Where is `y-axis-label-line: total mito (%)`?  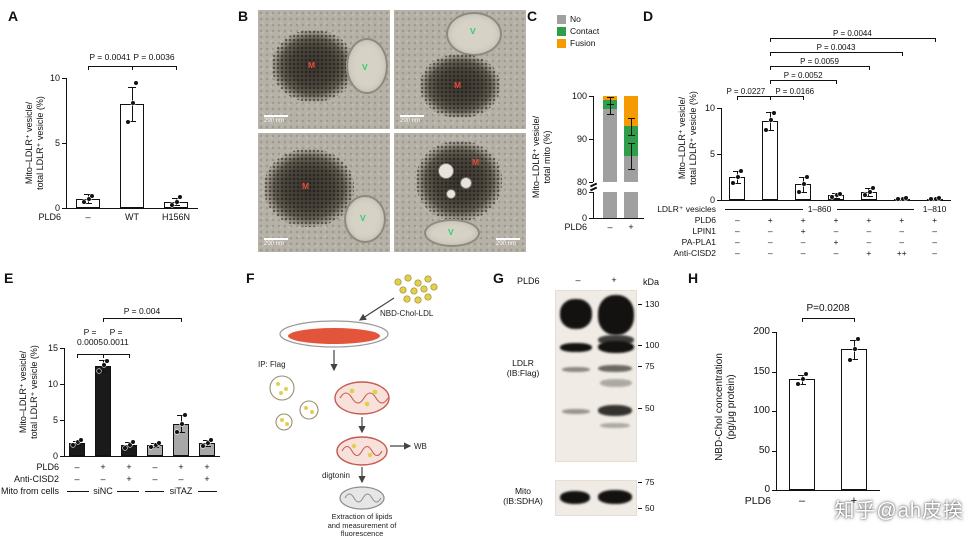 y-axis-label-line: total mito (%) is located at coordinates (546, 157).